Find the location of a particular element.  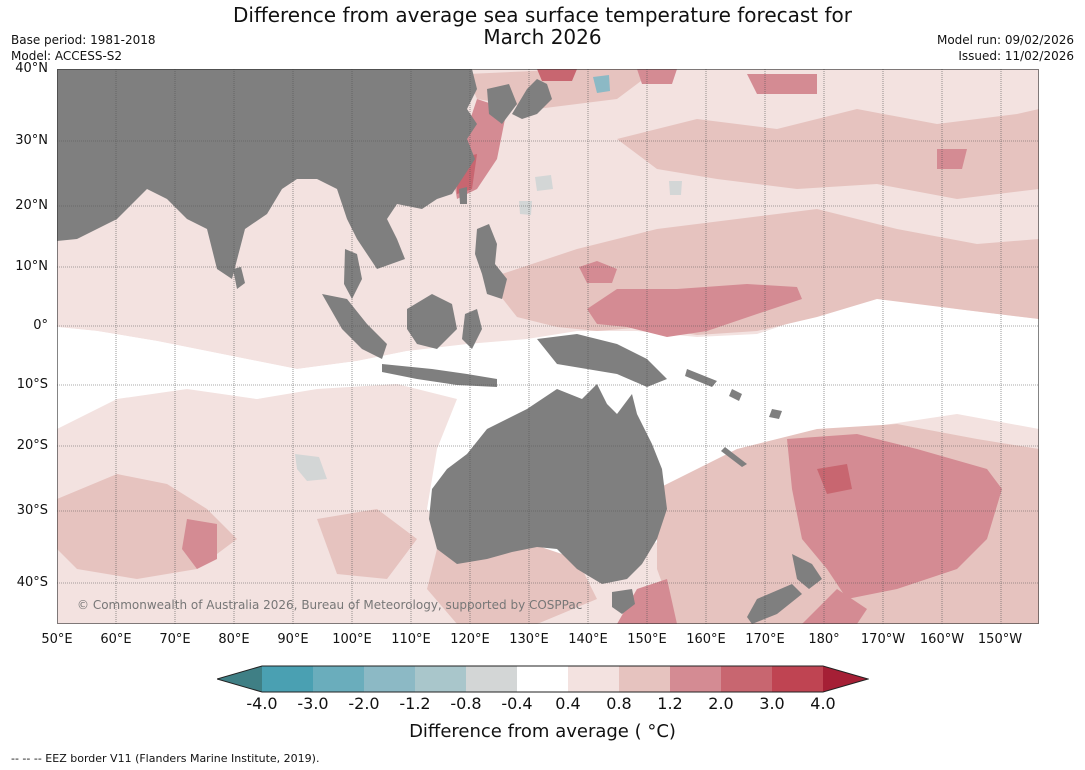

new-caledonia-land is located at coordinates (734, 457).